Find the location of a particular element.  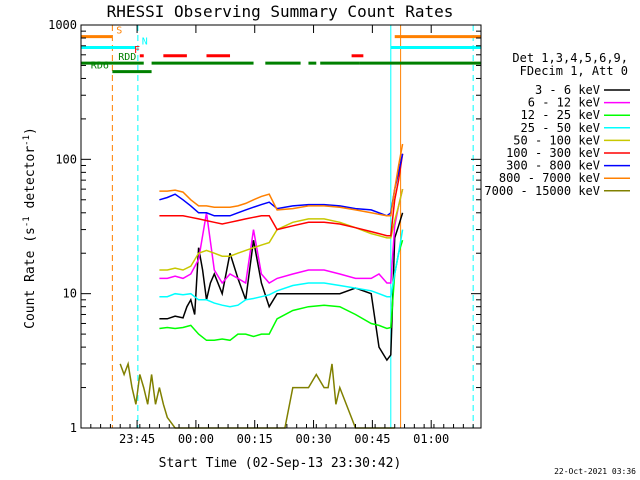

state-bar-label-rdd: RDD is located at coordinates (127, 57).